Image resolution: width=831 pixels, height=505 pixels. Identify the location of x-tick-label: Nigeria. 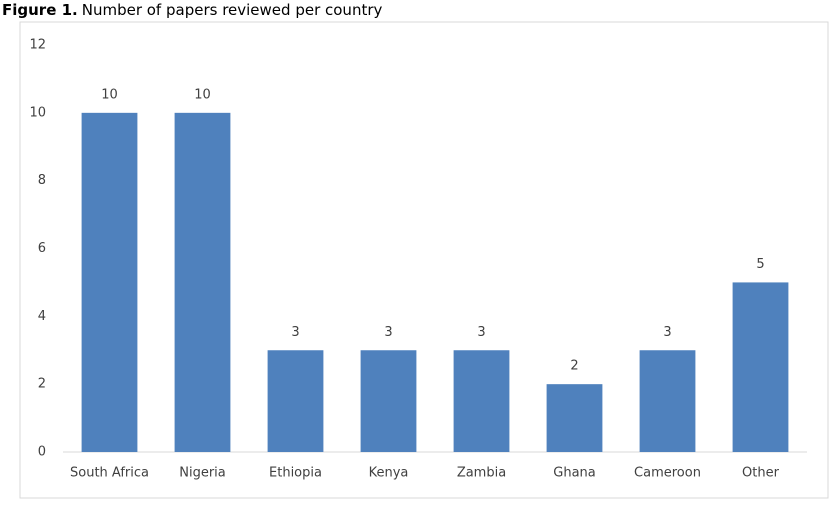
(202, 473).